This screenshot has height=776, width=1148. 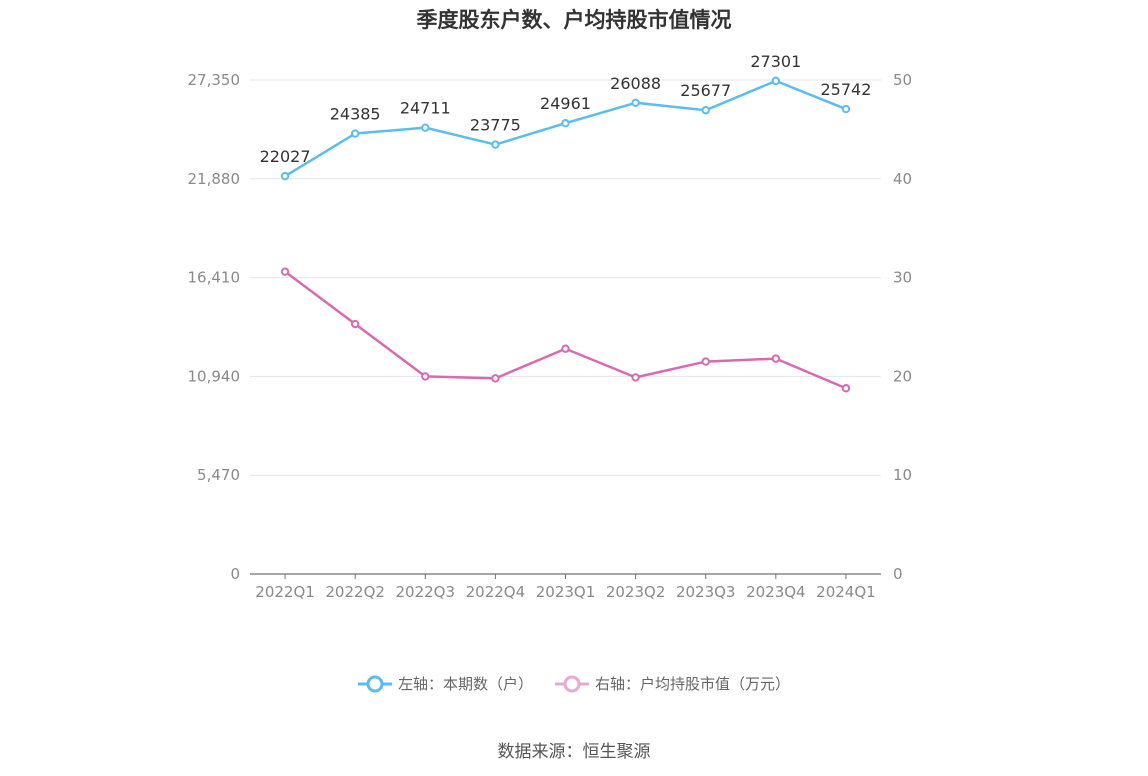 I want to click on series-line, so click(x=565, y=330).